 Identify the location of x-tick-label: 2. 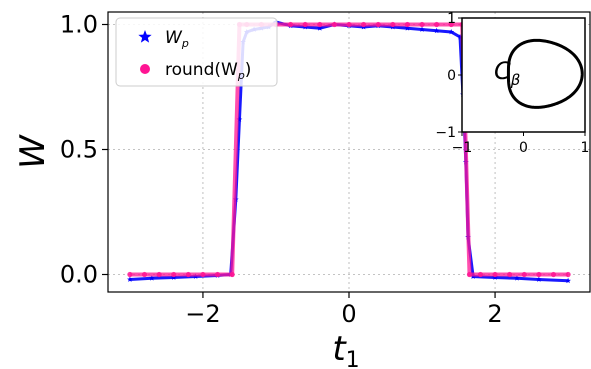
(494, 314).